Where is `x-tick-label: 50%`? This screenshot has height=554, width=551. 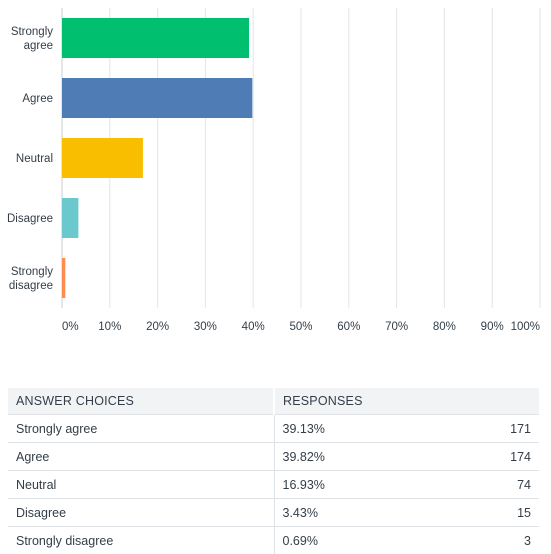 x-tick-label: 50% is located at coordinates (300, 327).